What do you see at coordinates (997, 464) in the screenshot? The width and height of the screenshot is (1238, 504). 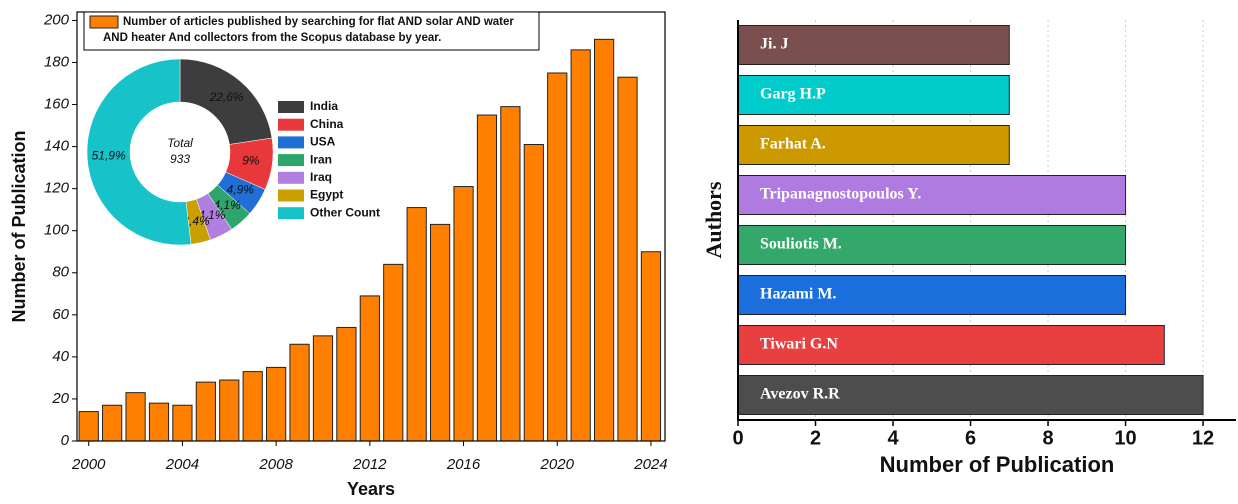 I see `x-axis-label: Number of Publication` at bounding box center [997, 464].